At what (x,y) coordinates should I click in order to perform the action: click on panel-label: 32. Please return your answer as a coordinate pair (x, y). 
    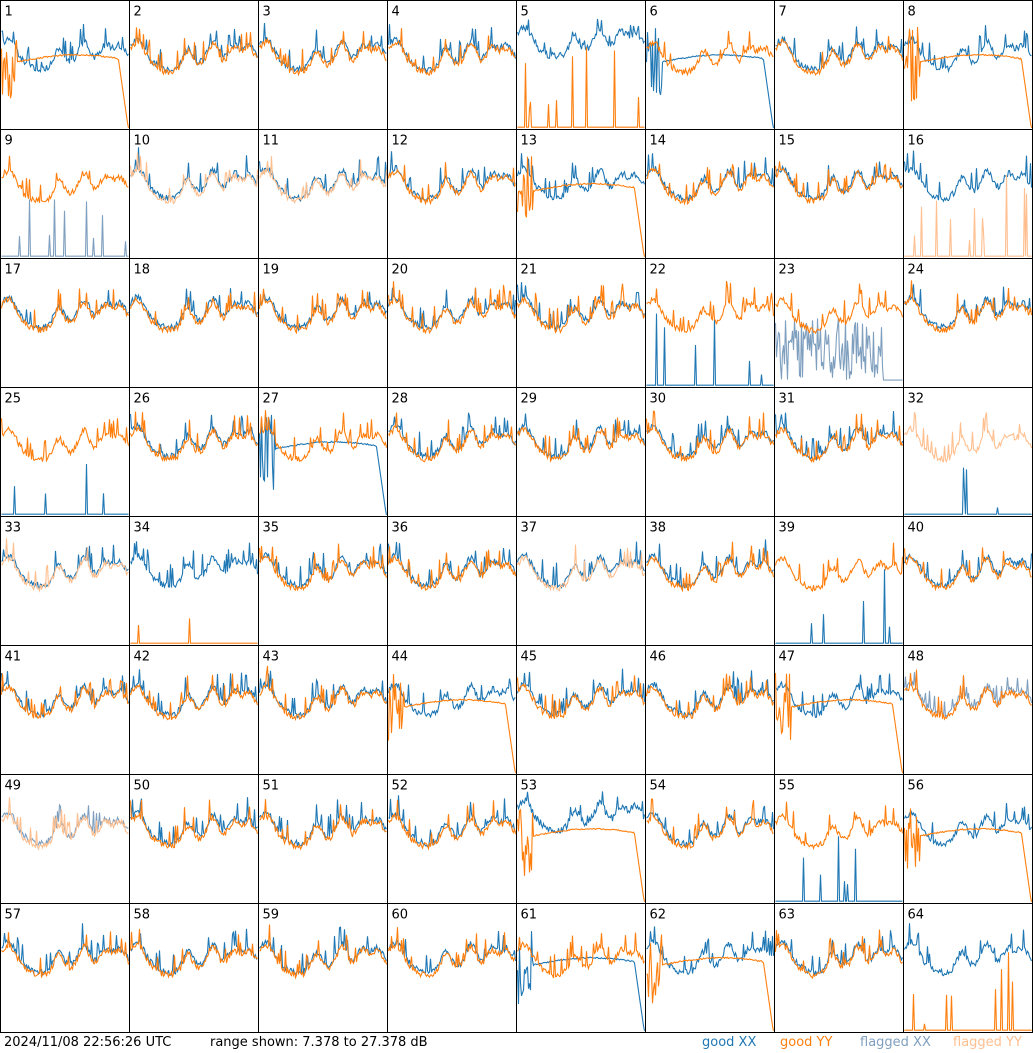
    Looking at the image, I should click on (916, 399).